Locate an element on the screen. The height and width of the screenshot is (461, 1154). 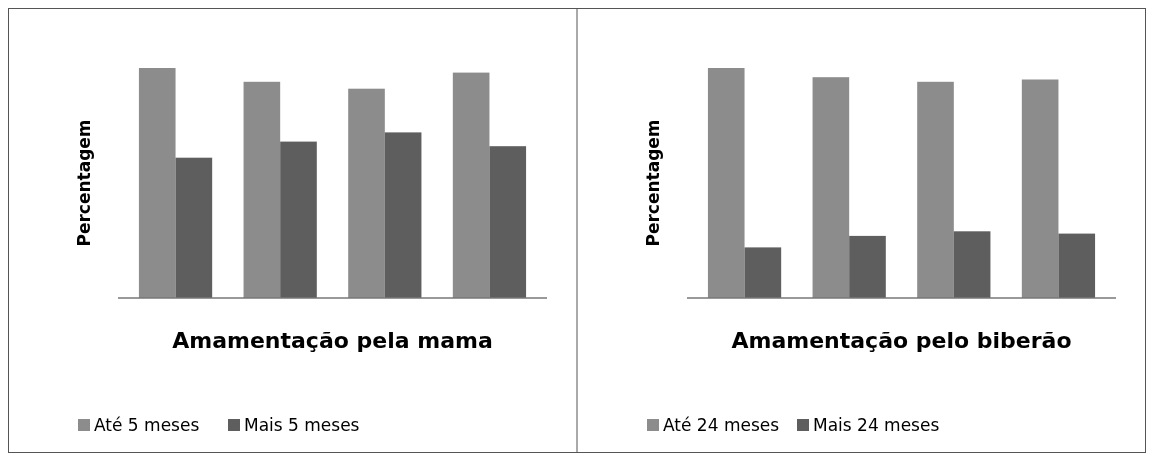
legend-label: Mais 24 meses is located at coordinates (876, 425).